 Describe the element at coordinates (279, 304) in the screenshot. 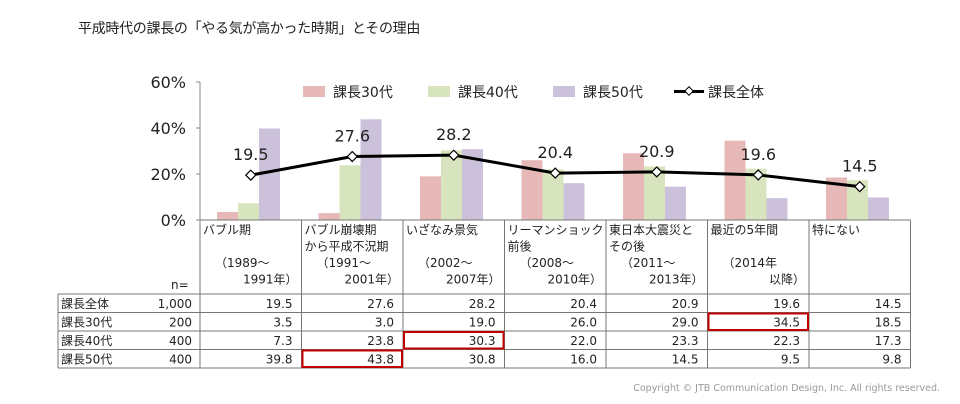

I see `table-cell-value: 19.5` at that location.